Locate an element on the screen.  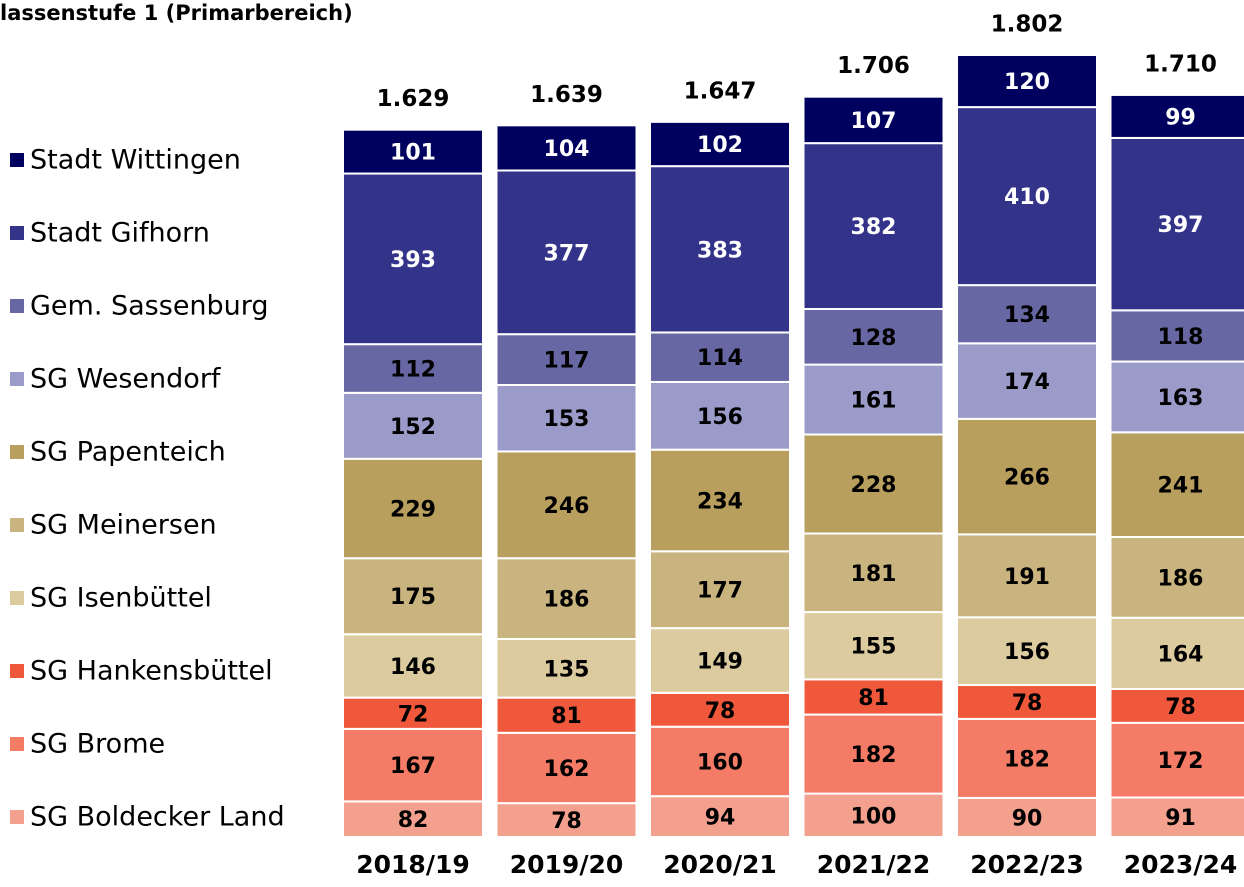
data-label: 94 is located at coordinates (720, 818).